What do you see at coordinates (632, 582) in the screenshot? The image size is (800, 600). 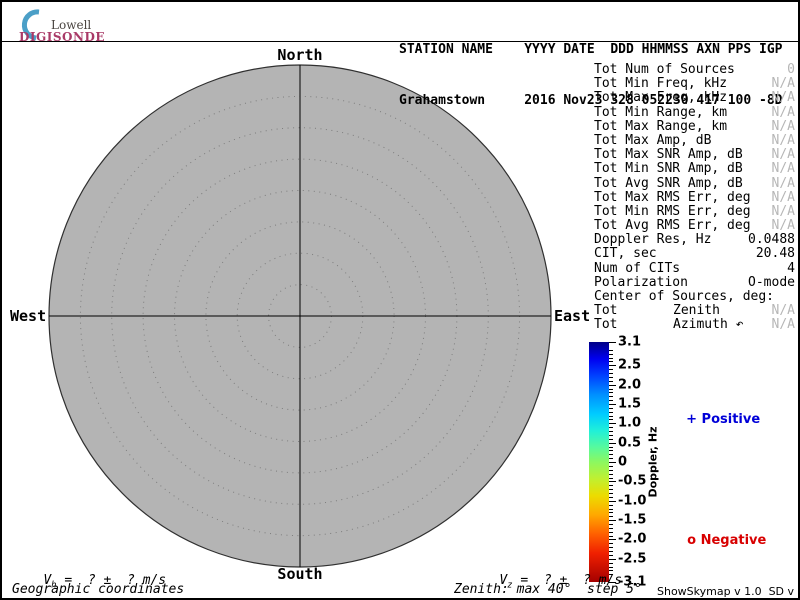 I see `colorbar-tick-label: -3.1` at bounding box center [632, 582].